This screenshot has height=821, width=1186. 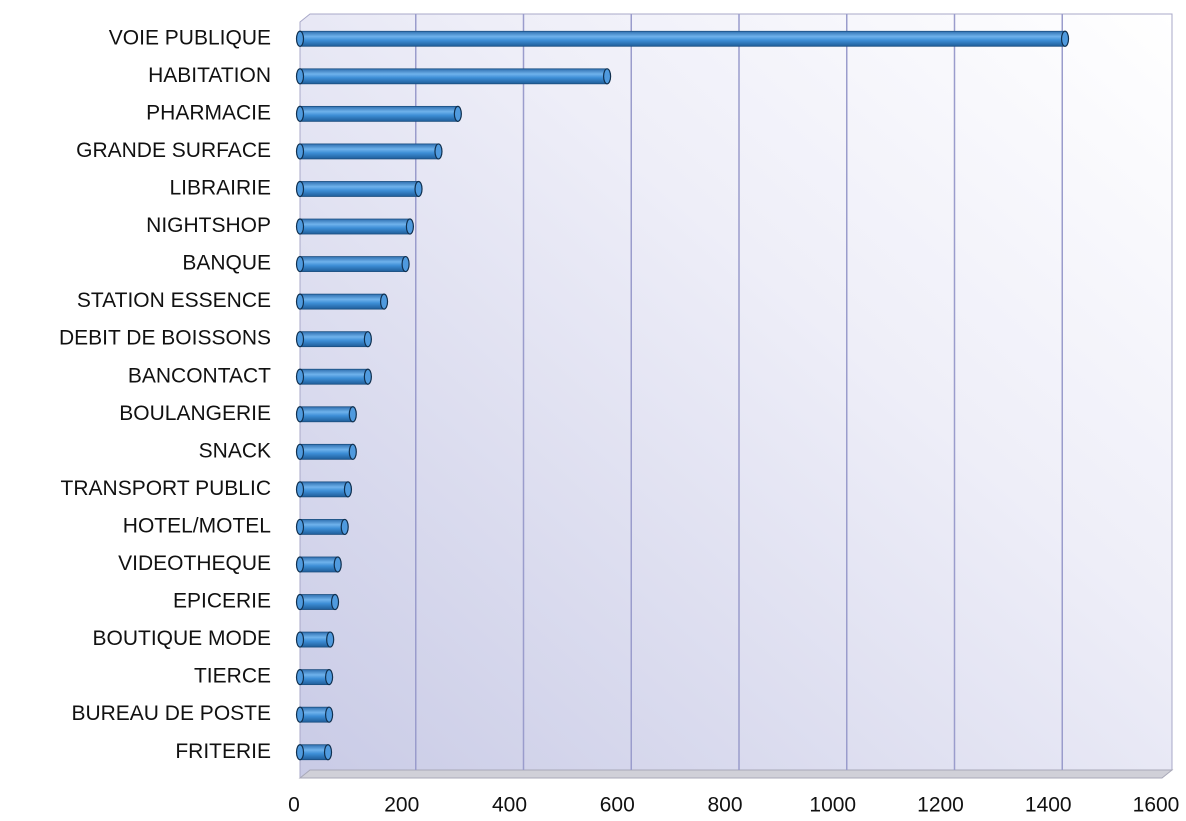 What do you see at coordinates (166, 488) in the screenshot?
I see `y-tick-label: TRANSPORT PUBLIC` at bounding box center [166, 488].